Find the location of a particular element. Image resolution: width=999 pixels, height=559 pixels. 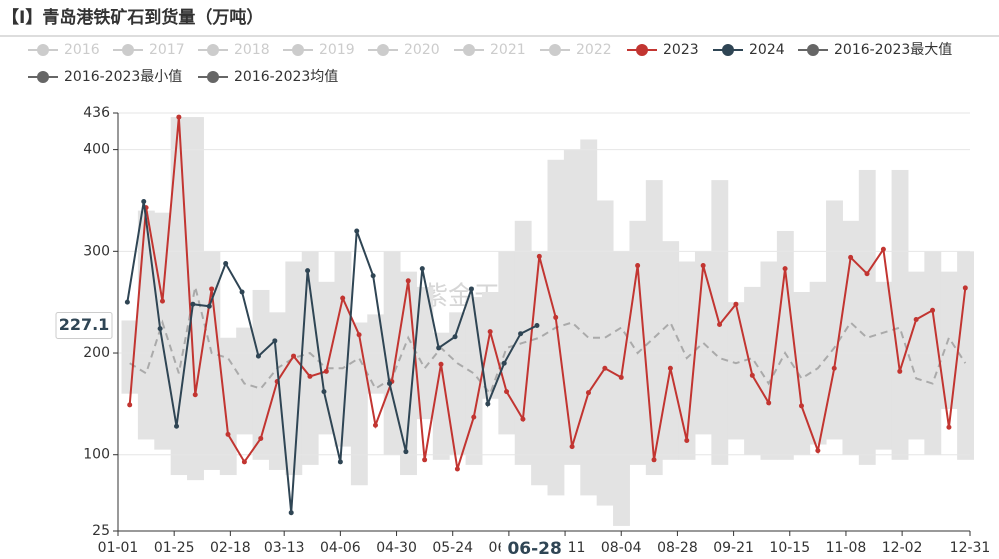

y-tick-label: 436 is located at coordinates (96, 113).